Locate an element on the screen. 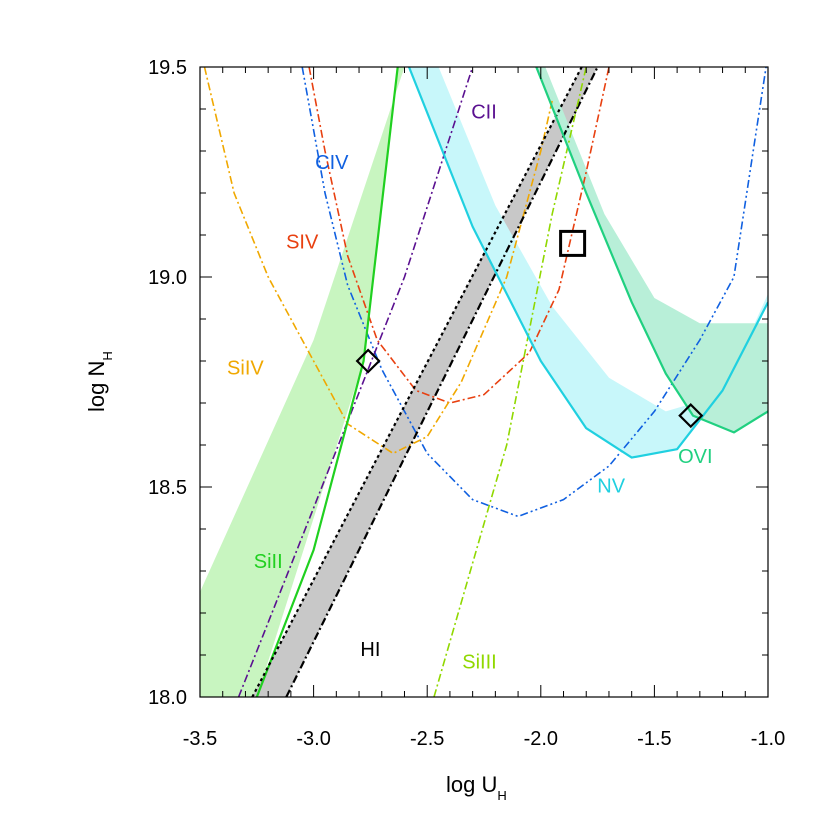 The image size is (830, 830). series-label-siiii: SiIII is located at coordinates (479, 663).